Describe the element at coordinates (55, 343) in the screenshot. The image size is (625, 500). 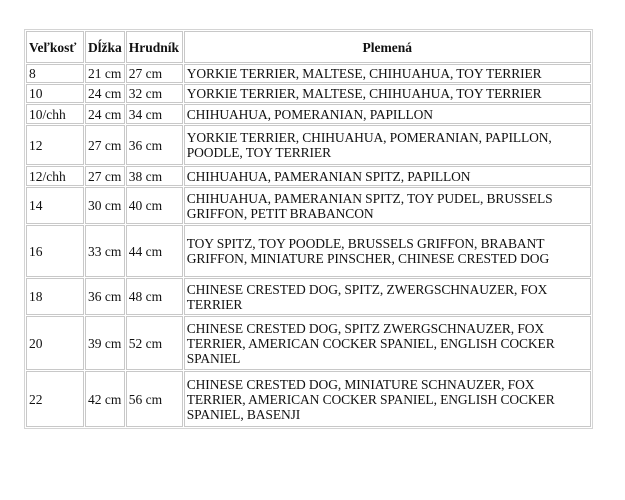
I see `size-cell: 20` at that location.